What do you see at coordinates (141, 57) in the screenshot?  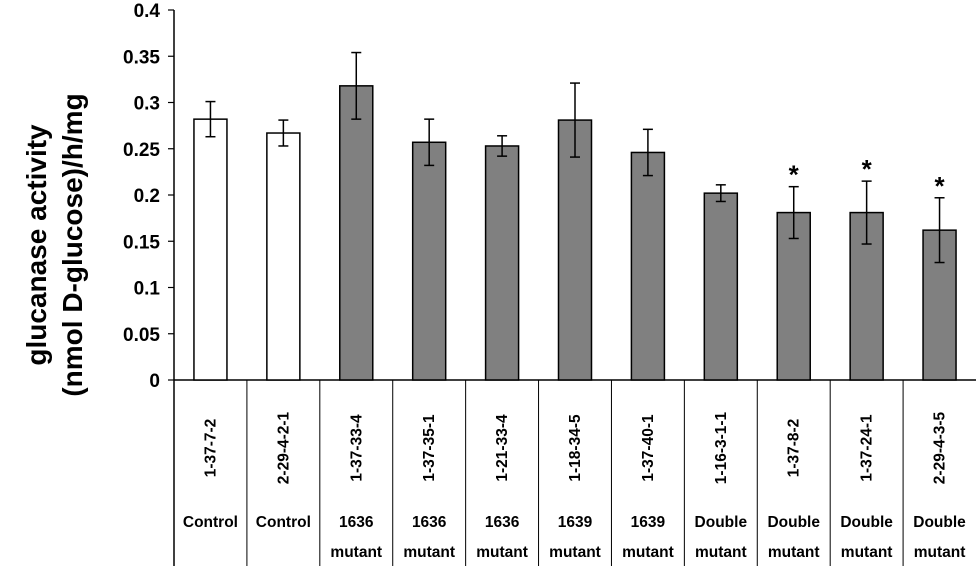 I see `y-tick-label: 0.35` at bounding box center [141, 57].